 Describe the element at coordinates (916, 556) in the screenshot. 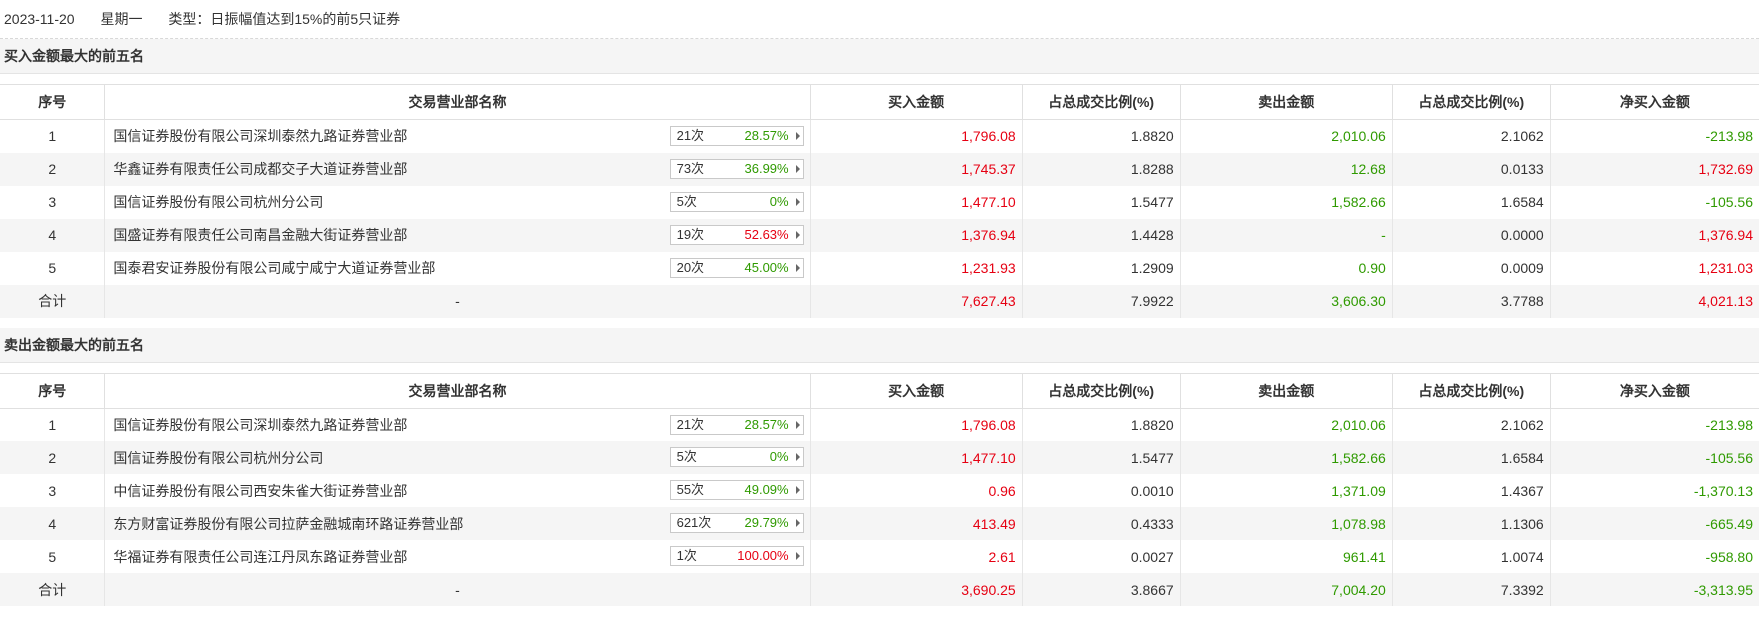

I see `buy-amount: 2.61` at that location.